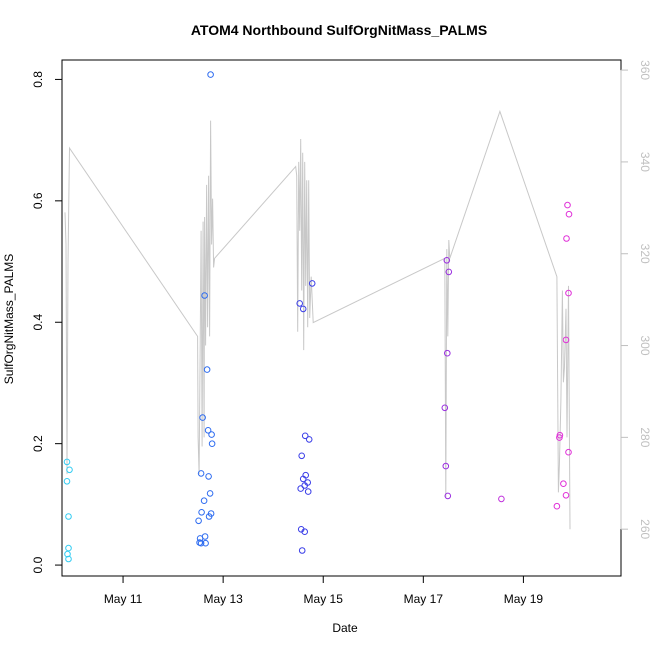 Image resolution: width=650 pixels, height=650 pixels. What do you see at coordinates (38, 443) in the screenshot?
I see `y-tick-label: 0.2` at bounding box center [38, 443].